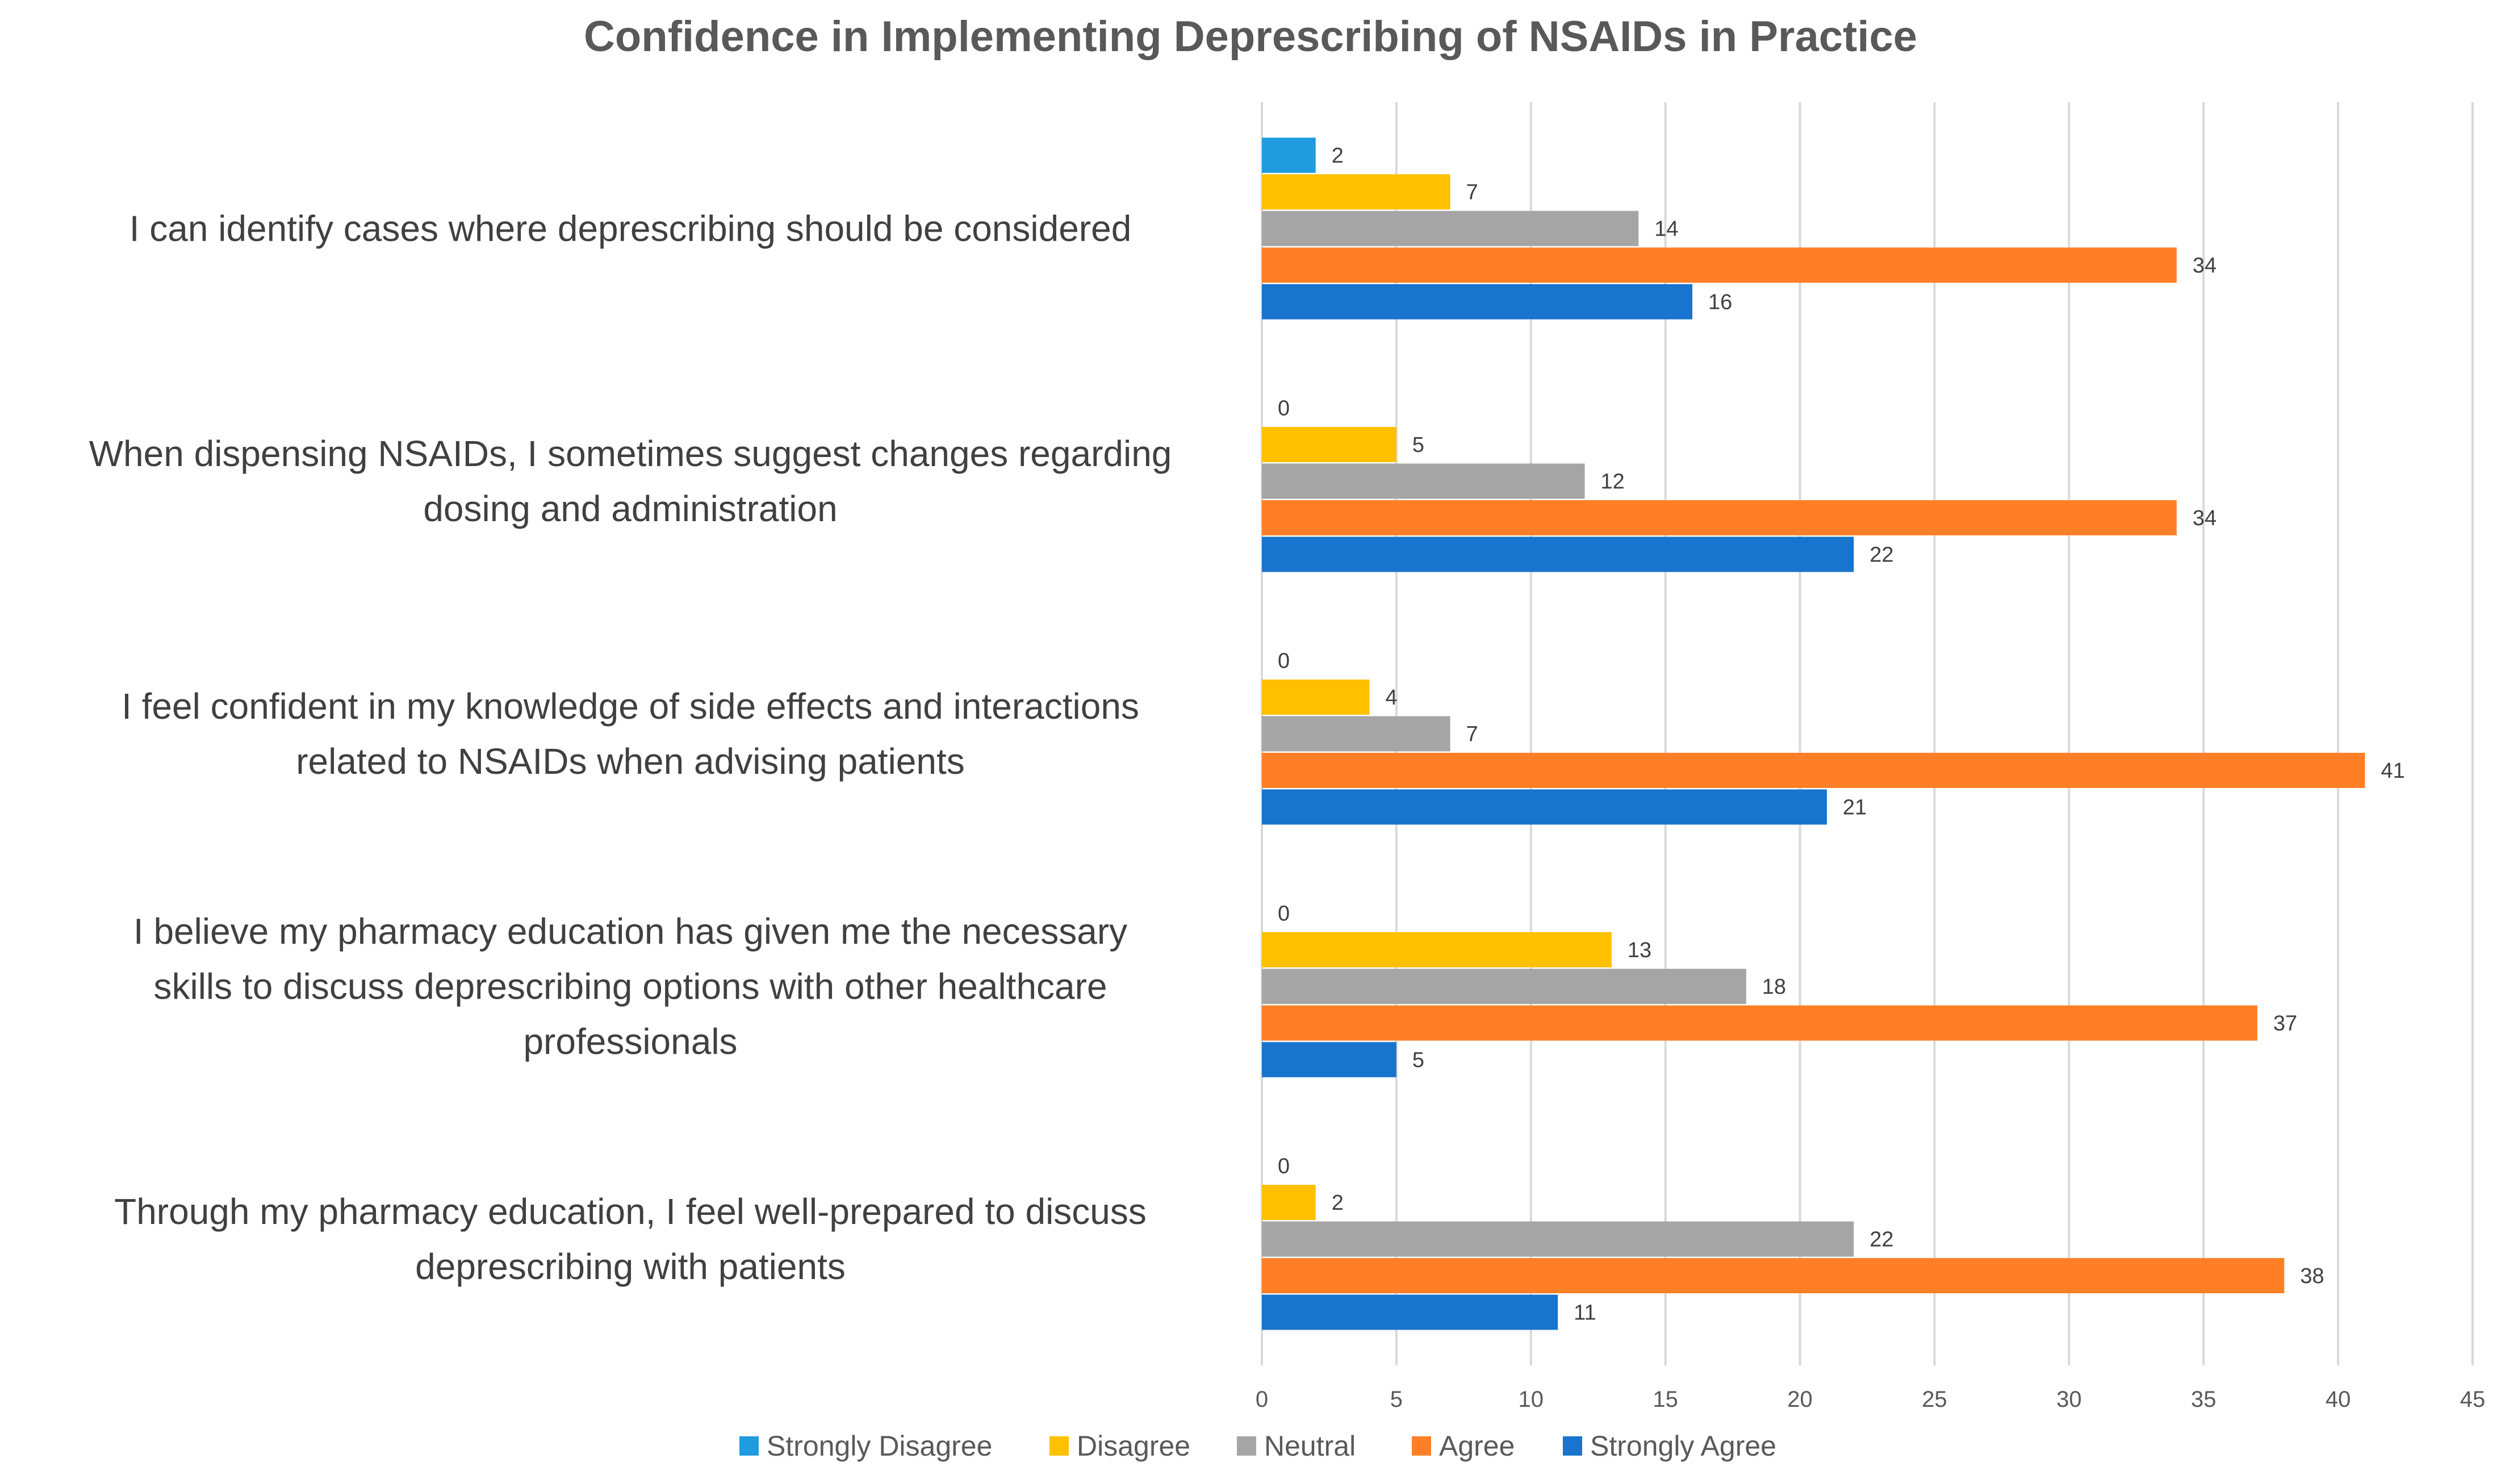 Image resolution: width=2501 pixels, height=1484 pixels. What do you see at coordinates (879, 1446) in the screenshot?
I see `legend-label: Strongly Disagree` at bounding box center [879, 1446].